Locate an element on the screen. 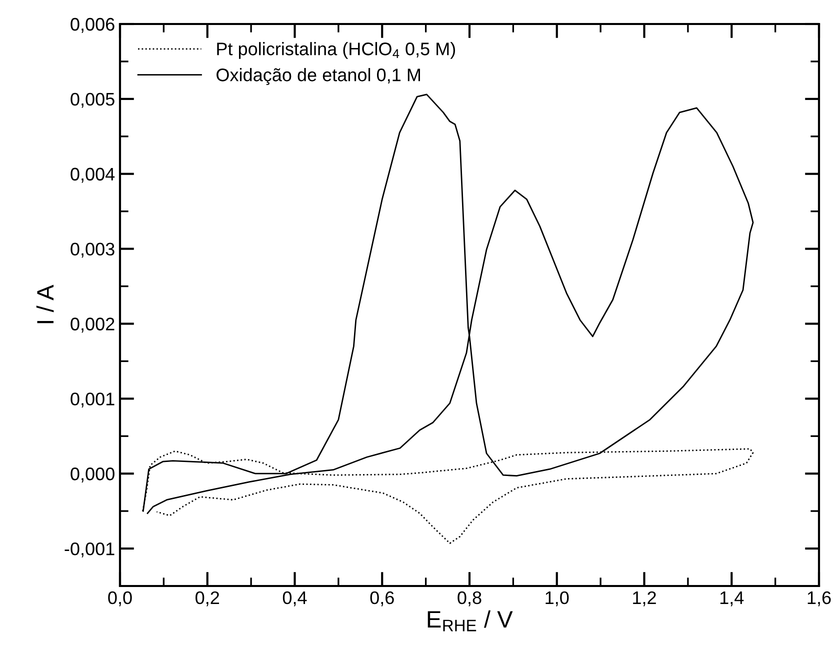 This screenshot has width=836, height=652. legend-label: Pt policristalina (HClO$_{4}$ 0,5 M) is located at coordinates (336, 50).